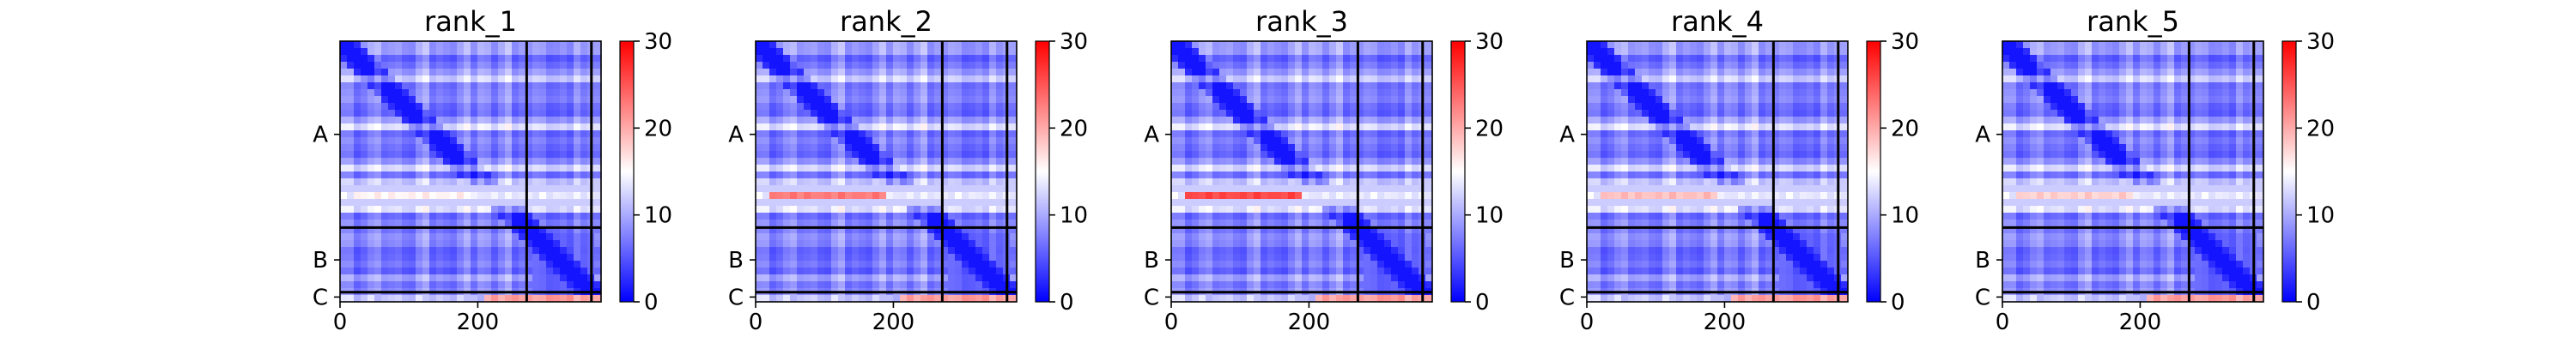 The image size is (2576, 343). Describe the element at coordinates (321, 261) in the screenshot. I see `y-chain-label: B` at that location.